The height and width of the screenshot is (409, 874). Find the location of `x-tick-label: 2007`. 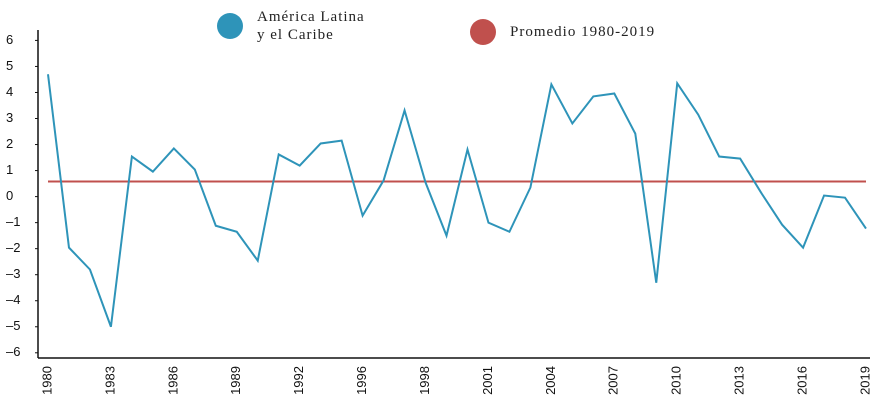

x-tick-label: 2007 is located at coordinates (613, 380).